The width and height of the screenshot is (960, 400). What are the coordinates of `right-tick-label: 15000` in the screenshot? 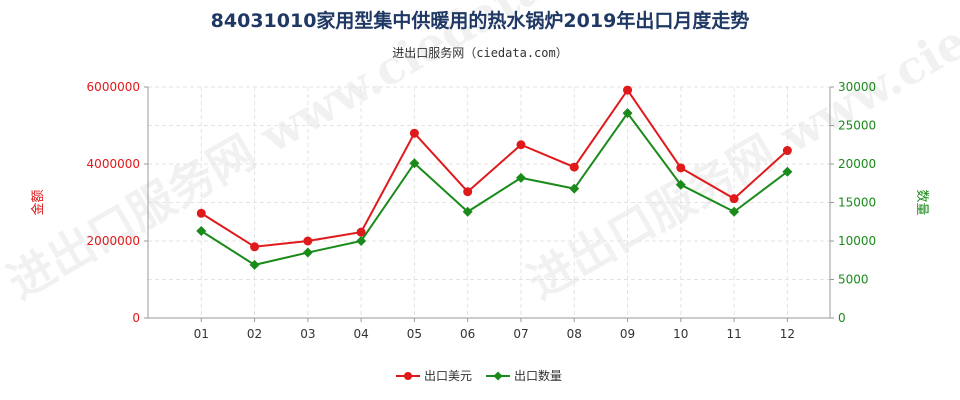 It's located at (857, 203).